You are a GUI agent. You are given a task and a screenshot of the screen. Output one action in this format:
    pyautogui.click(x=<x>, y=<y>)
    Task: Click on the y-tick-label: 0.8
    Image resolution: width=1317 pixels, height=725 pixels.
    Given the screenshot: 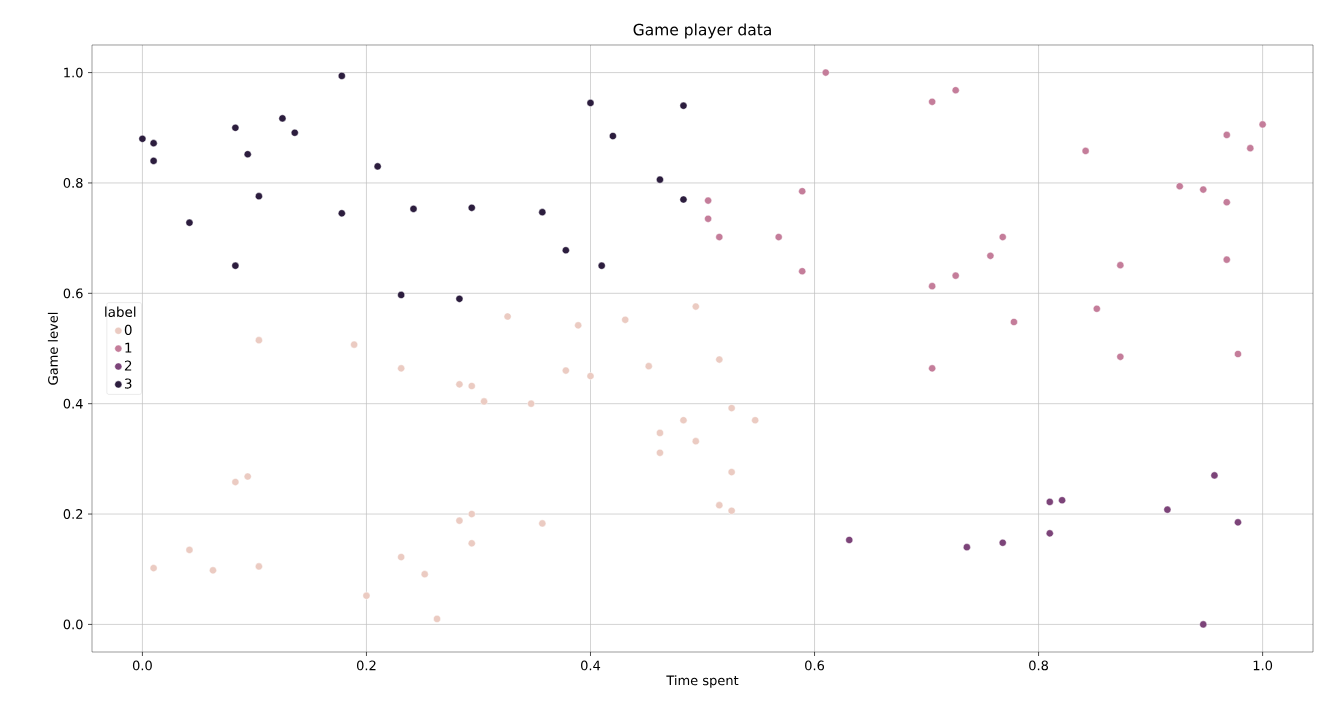 What is the action you would take?
    pyautogui.click(x=73, y=183)
    